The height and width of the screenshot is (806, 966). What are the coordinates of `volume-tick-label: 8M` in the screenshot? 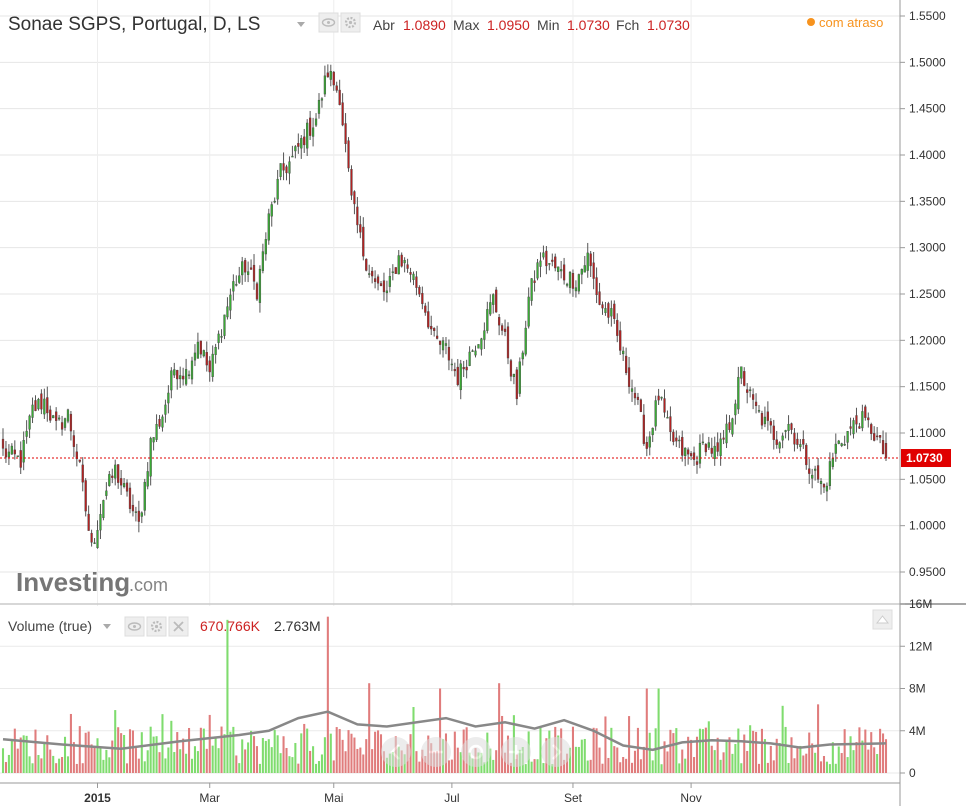 It's located at (917, 689).